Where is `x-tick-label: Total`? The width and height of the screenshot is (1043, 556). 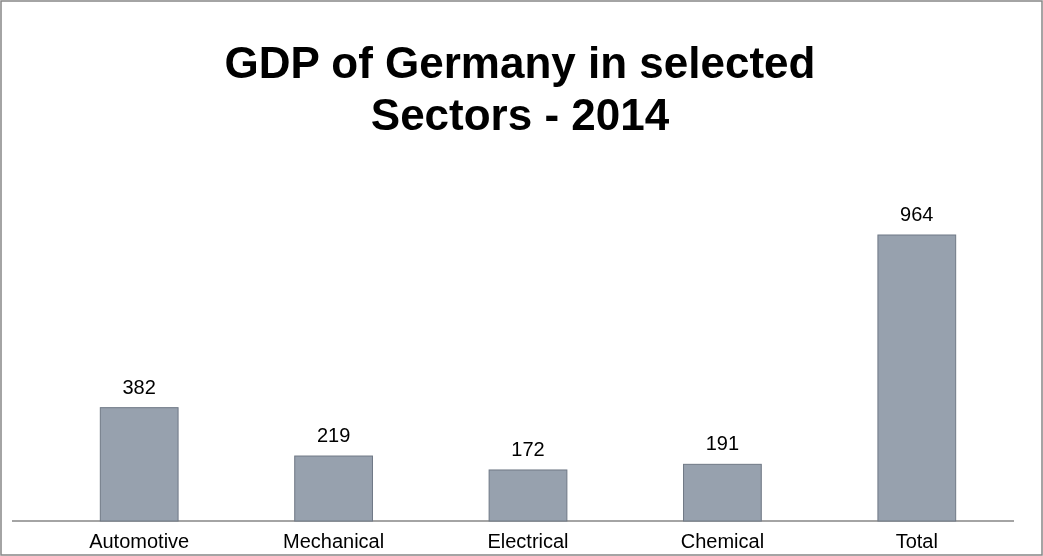 x-tick-label: Total is located at coordinates (916, 541).